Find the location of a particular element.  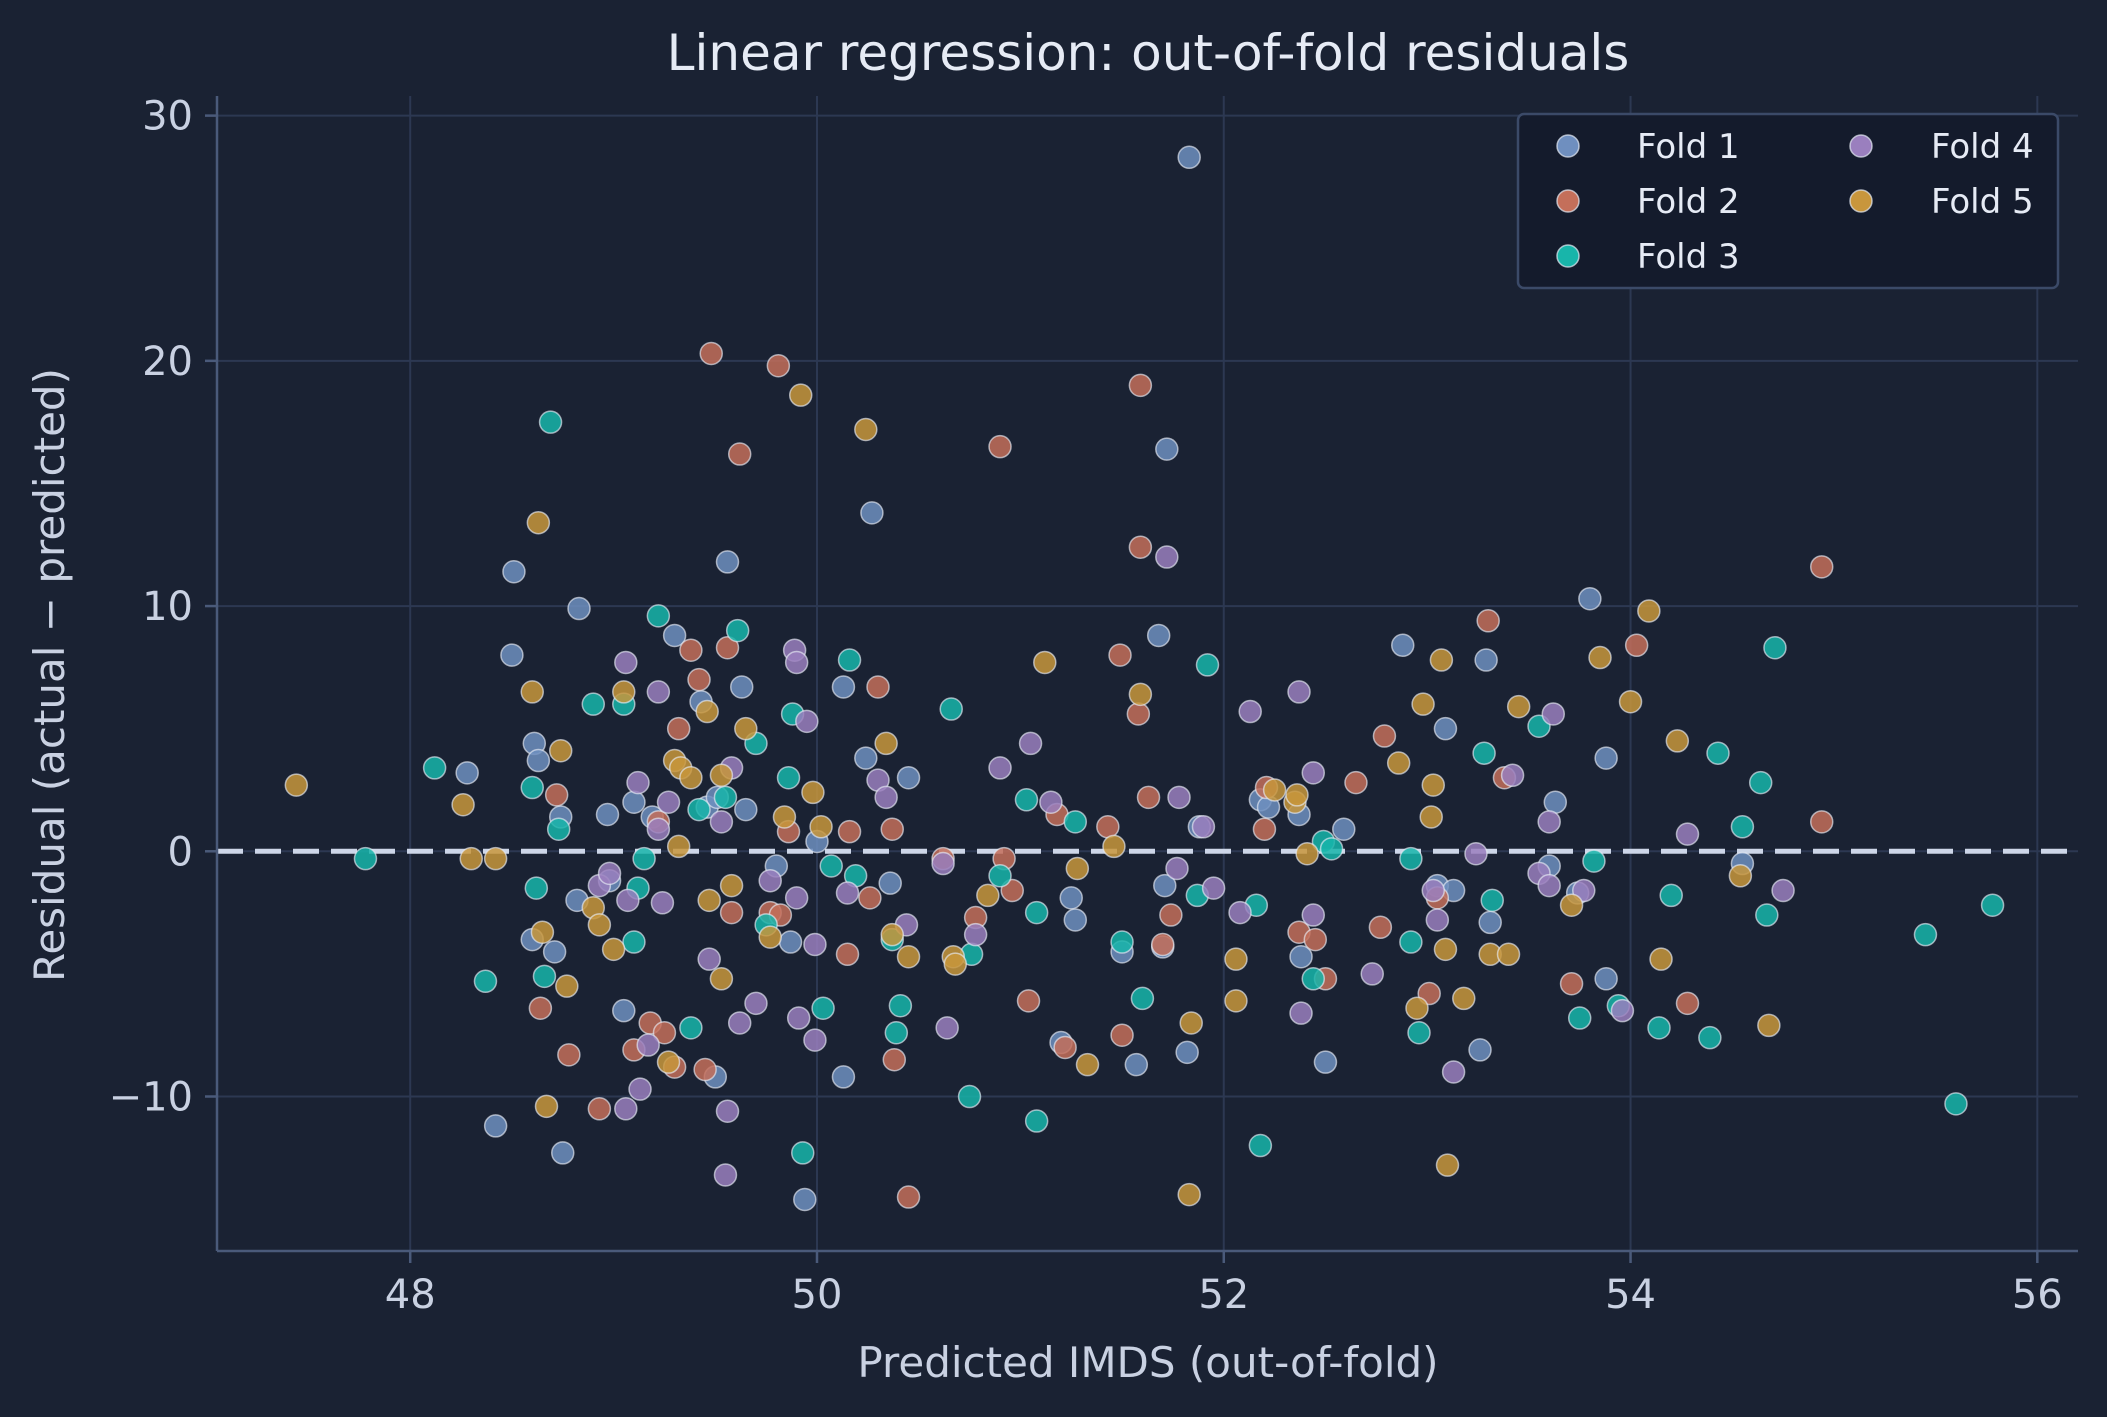

y-axis-label: Residual (actual − predicted) is located at coordinates (49, 675).